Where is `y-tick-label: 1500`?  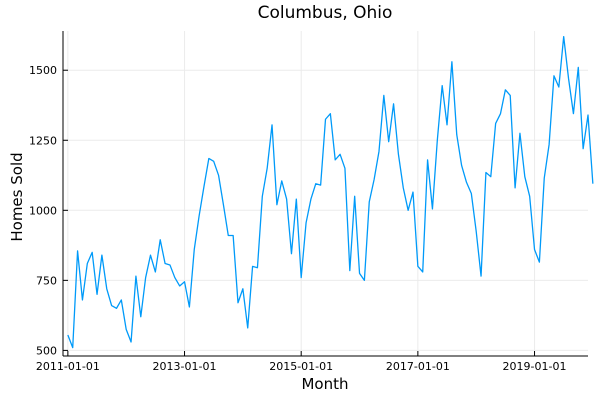 y-tick-label: 1500 is located at coordinates (43, 70).